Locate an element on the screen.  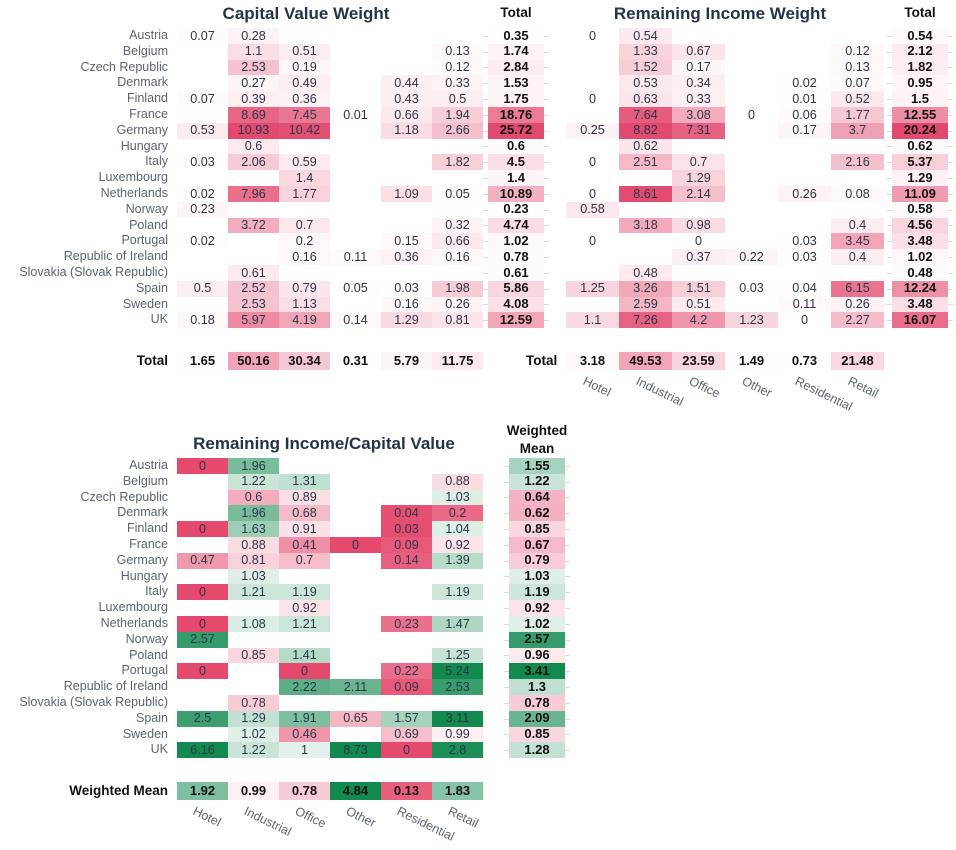
heatmap-cell: 0.08 is located at coordinates (857, 193).